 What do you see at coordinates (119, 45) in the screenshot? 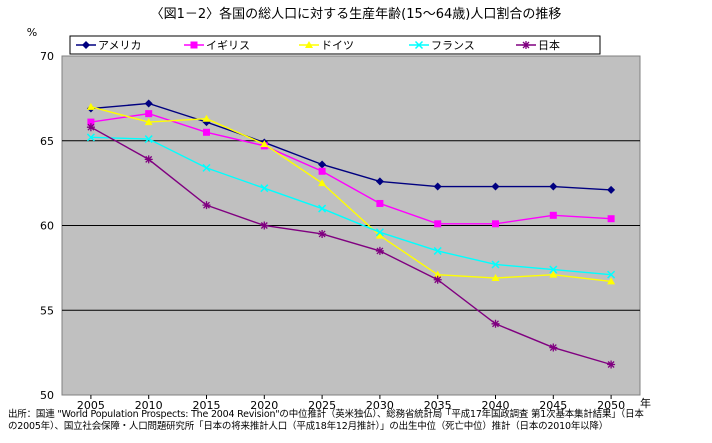
I see `legend-label: アメリカ` at bounding box center [119, 45].